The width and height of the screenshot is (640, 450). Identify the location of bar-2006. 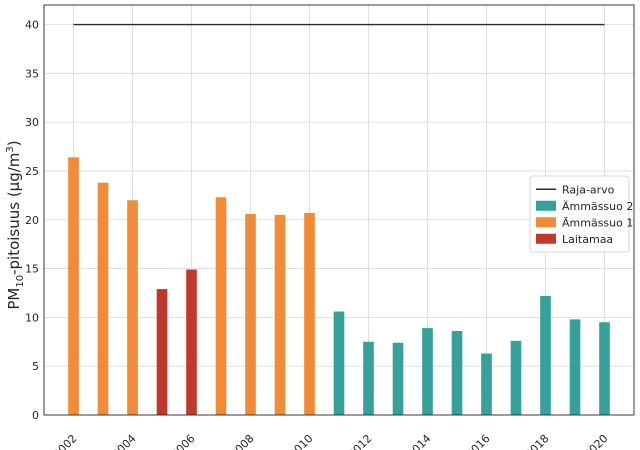
(191, 342).